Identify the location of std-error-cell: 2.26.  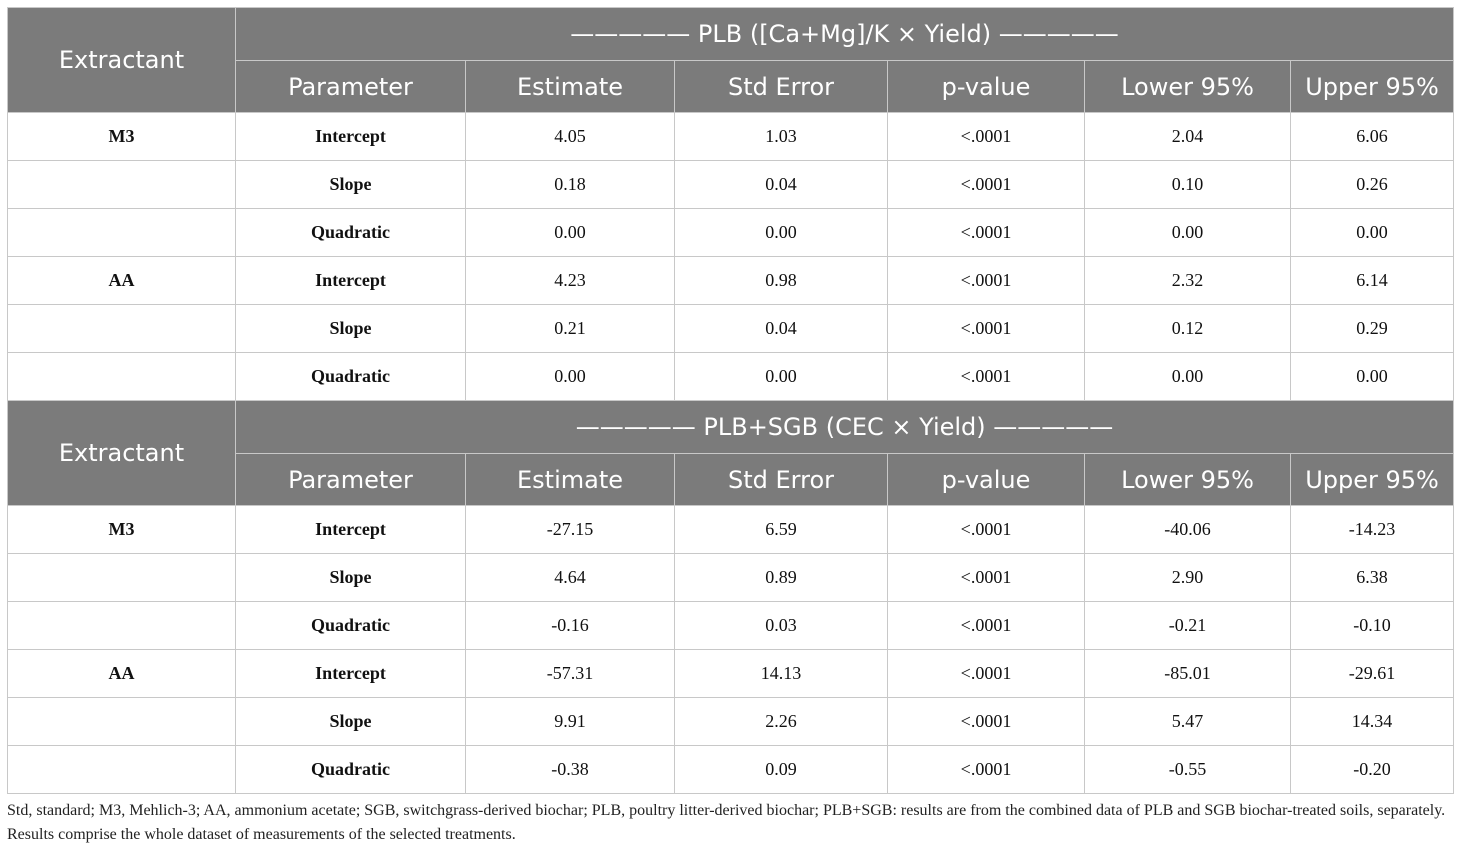
(781, 721).